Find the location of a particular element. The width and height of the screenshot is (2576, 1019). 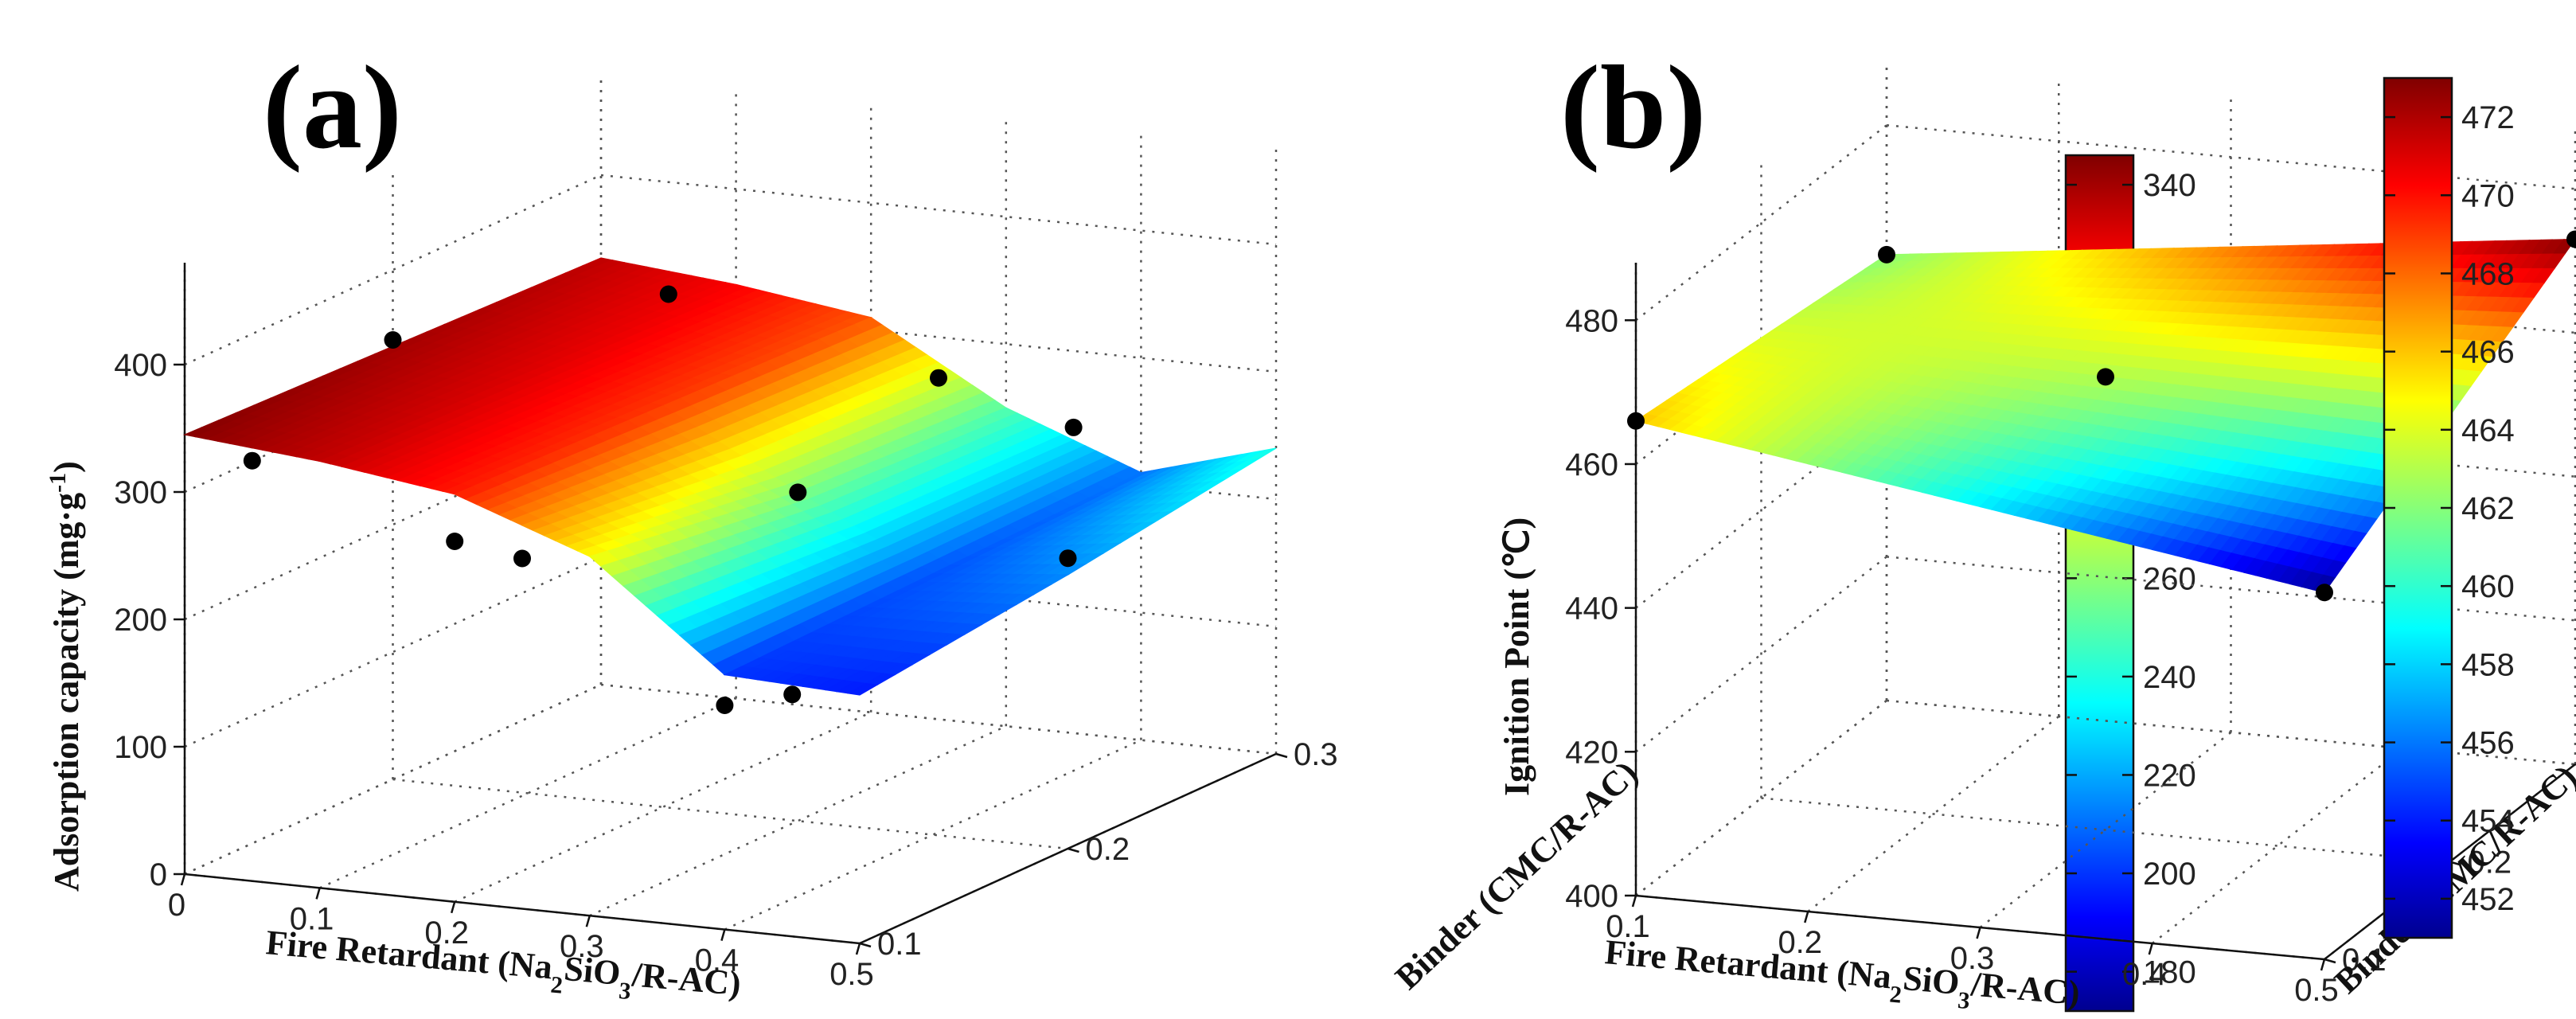

panel-a-points is located at coordinates (663, 500).